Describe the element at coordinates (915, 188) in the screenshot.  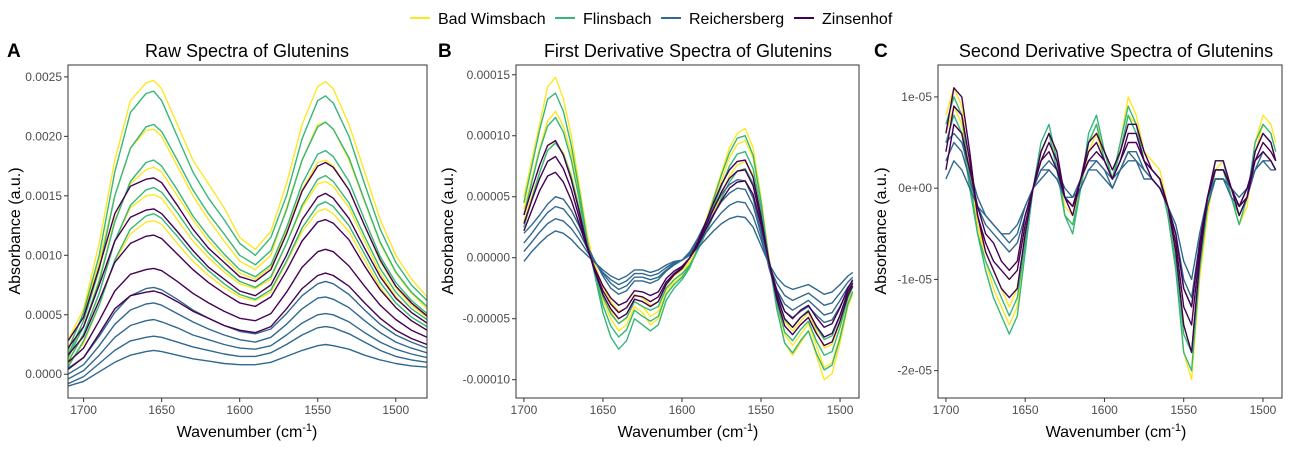
I see `y-tick-label: 0e+00` at that location.